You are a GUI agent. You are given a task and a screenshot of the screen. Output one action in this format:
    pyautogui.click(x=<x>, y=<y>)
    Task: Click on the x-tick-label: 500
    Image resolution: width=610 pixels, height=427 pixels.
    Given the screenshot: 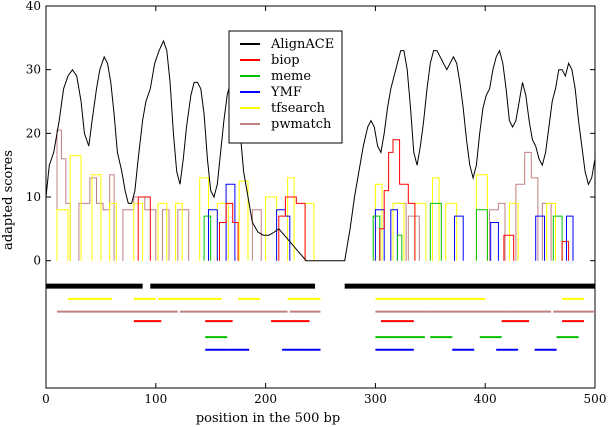 What is the action you would take?
    pyautogui.click(x=595, y=399)
    